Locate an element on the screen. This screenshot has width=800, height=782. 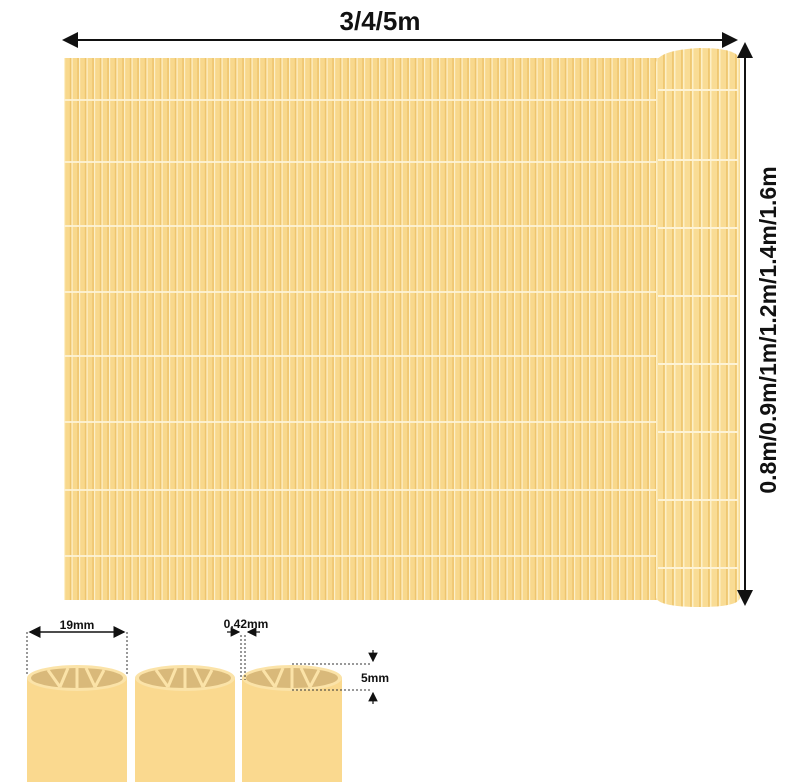
gap-dimension is located at coordinates (243, 653).